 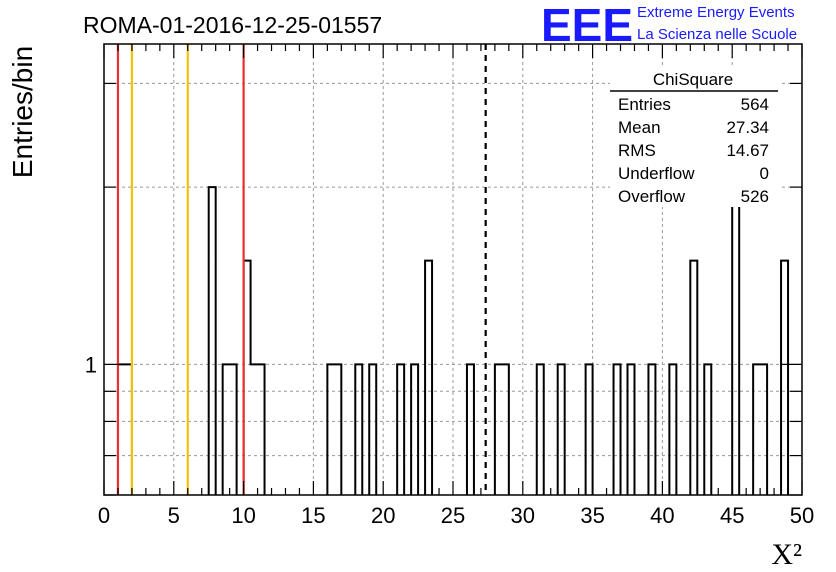 I want to click on logo-line-1: Extreme Energy Events, so click(x=716, y=12).